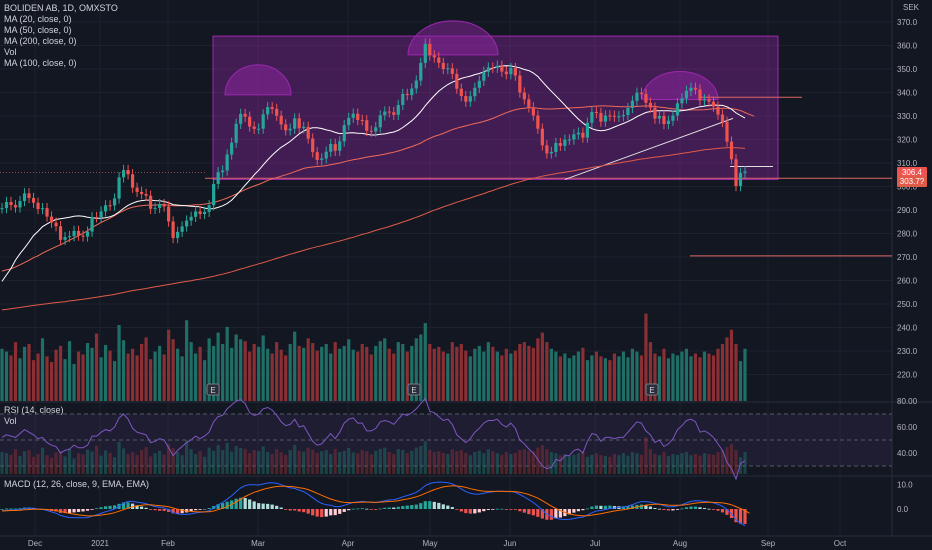 The height and width of the screenshot is (550, 932). Describe the element at coordinates (258, 80) in the screenshot. I see `pattern-top-arc` at that location.